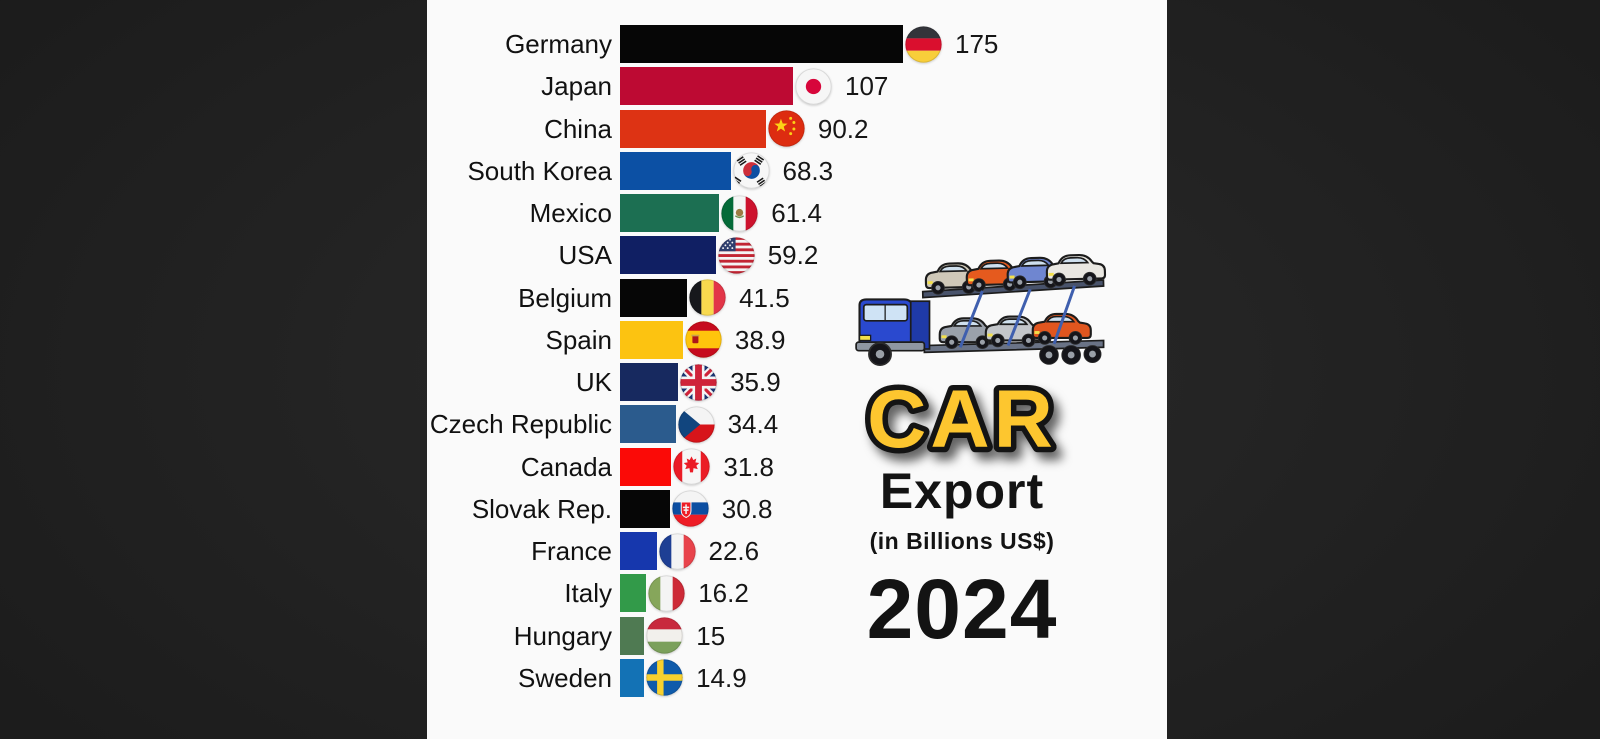 The image size is (1600, 739). What do you see at coordinates (654, 297) in the screenshot?
I see `bar-belgium` at bounding box center [654, 297].